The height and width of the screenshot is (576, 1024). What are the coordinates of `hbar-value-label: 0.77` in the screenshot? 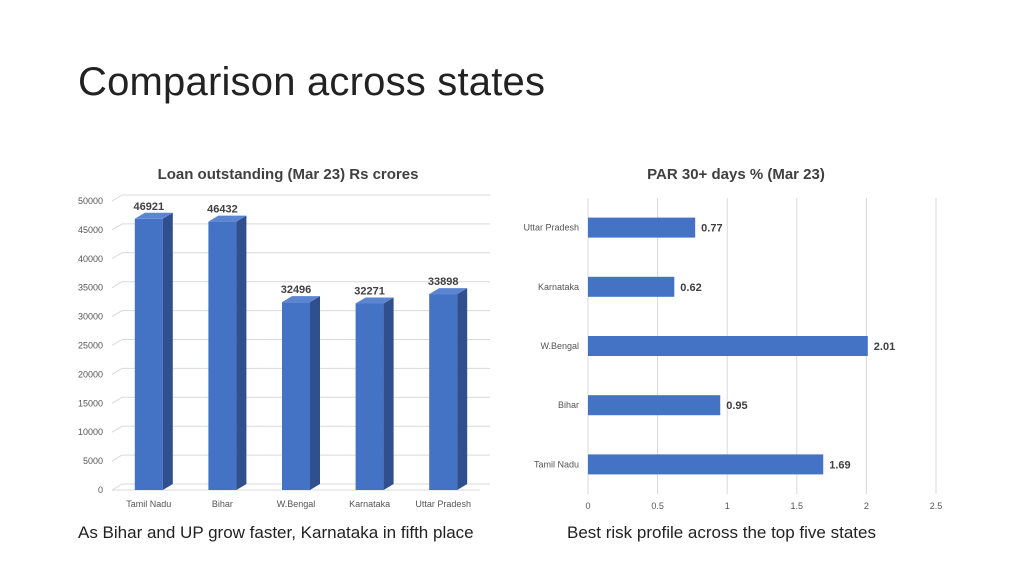 It's located at (711, 229).